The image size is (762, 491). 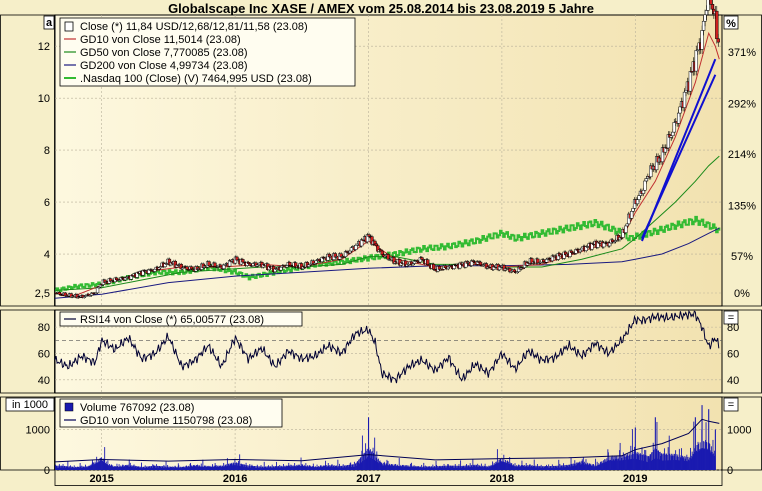 I want to click on rsi-right-unit-sign: =, so click(x=731, y=318).